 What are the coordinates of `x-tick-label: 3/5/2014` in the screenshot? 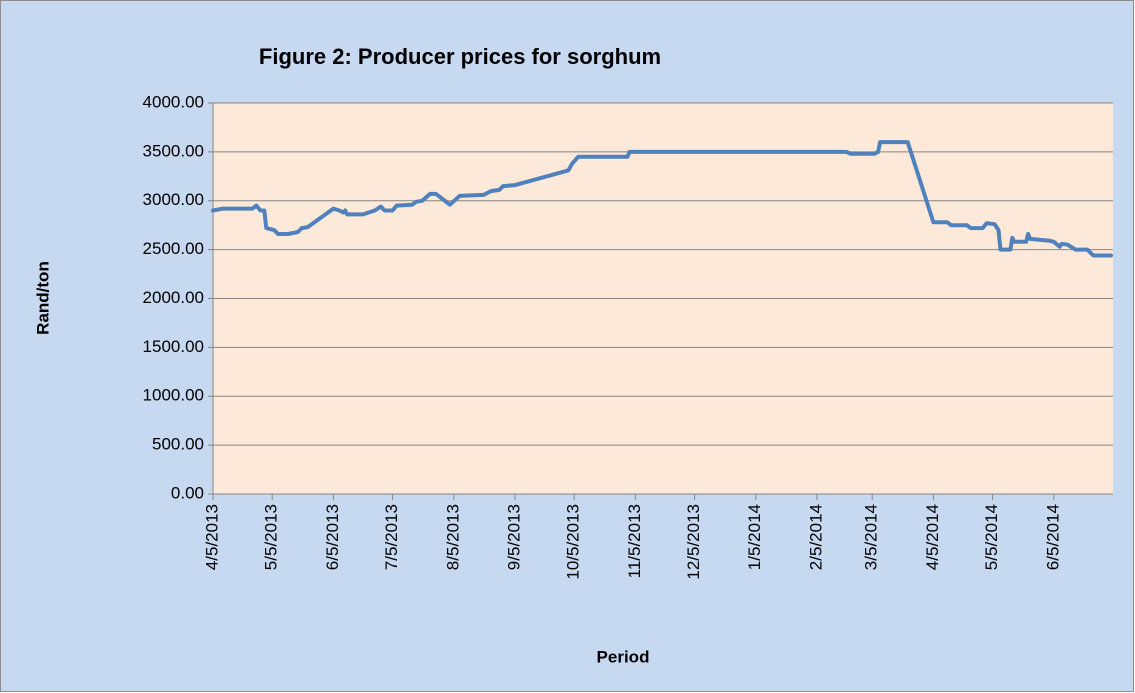 It's located at (871, 537).